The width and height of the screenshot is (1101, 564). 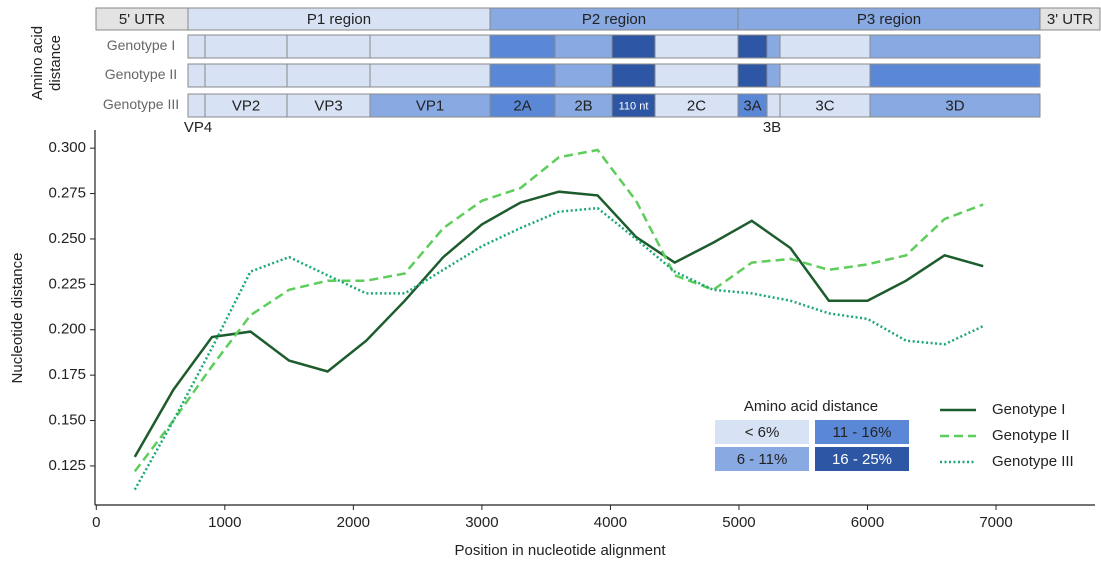 I want to click on y-tick-label: 0.125, so click(x=67, y=465).